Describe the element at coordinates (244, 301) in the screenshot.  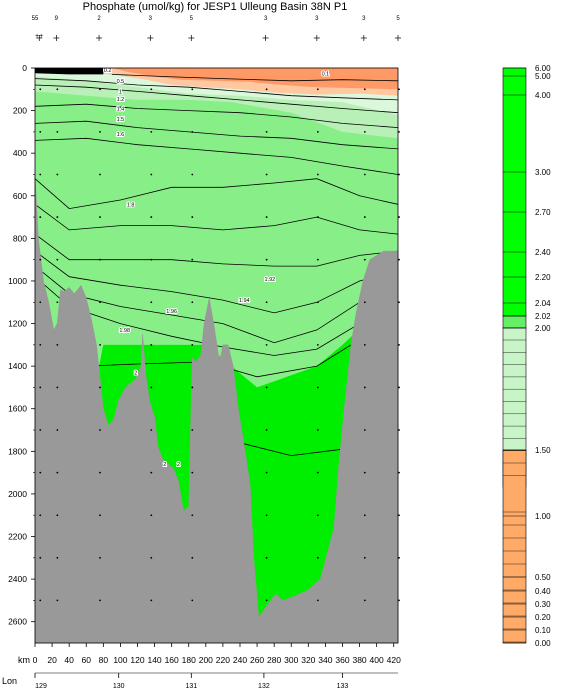
I see `contour-label-10: 1.94` at that location.